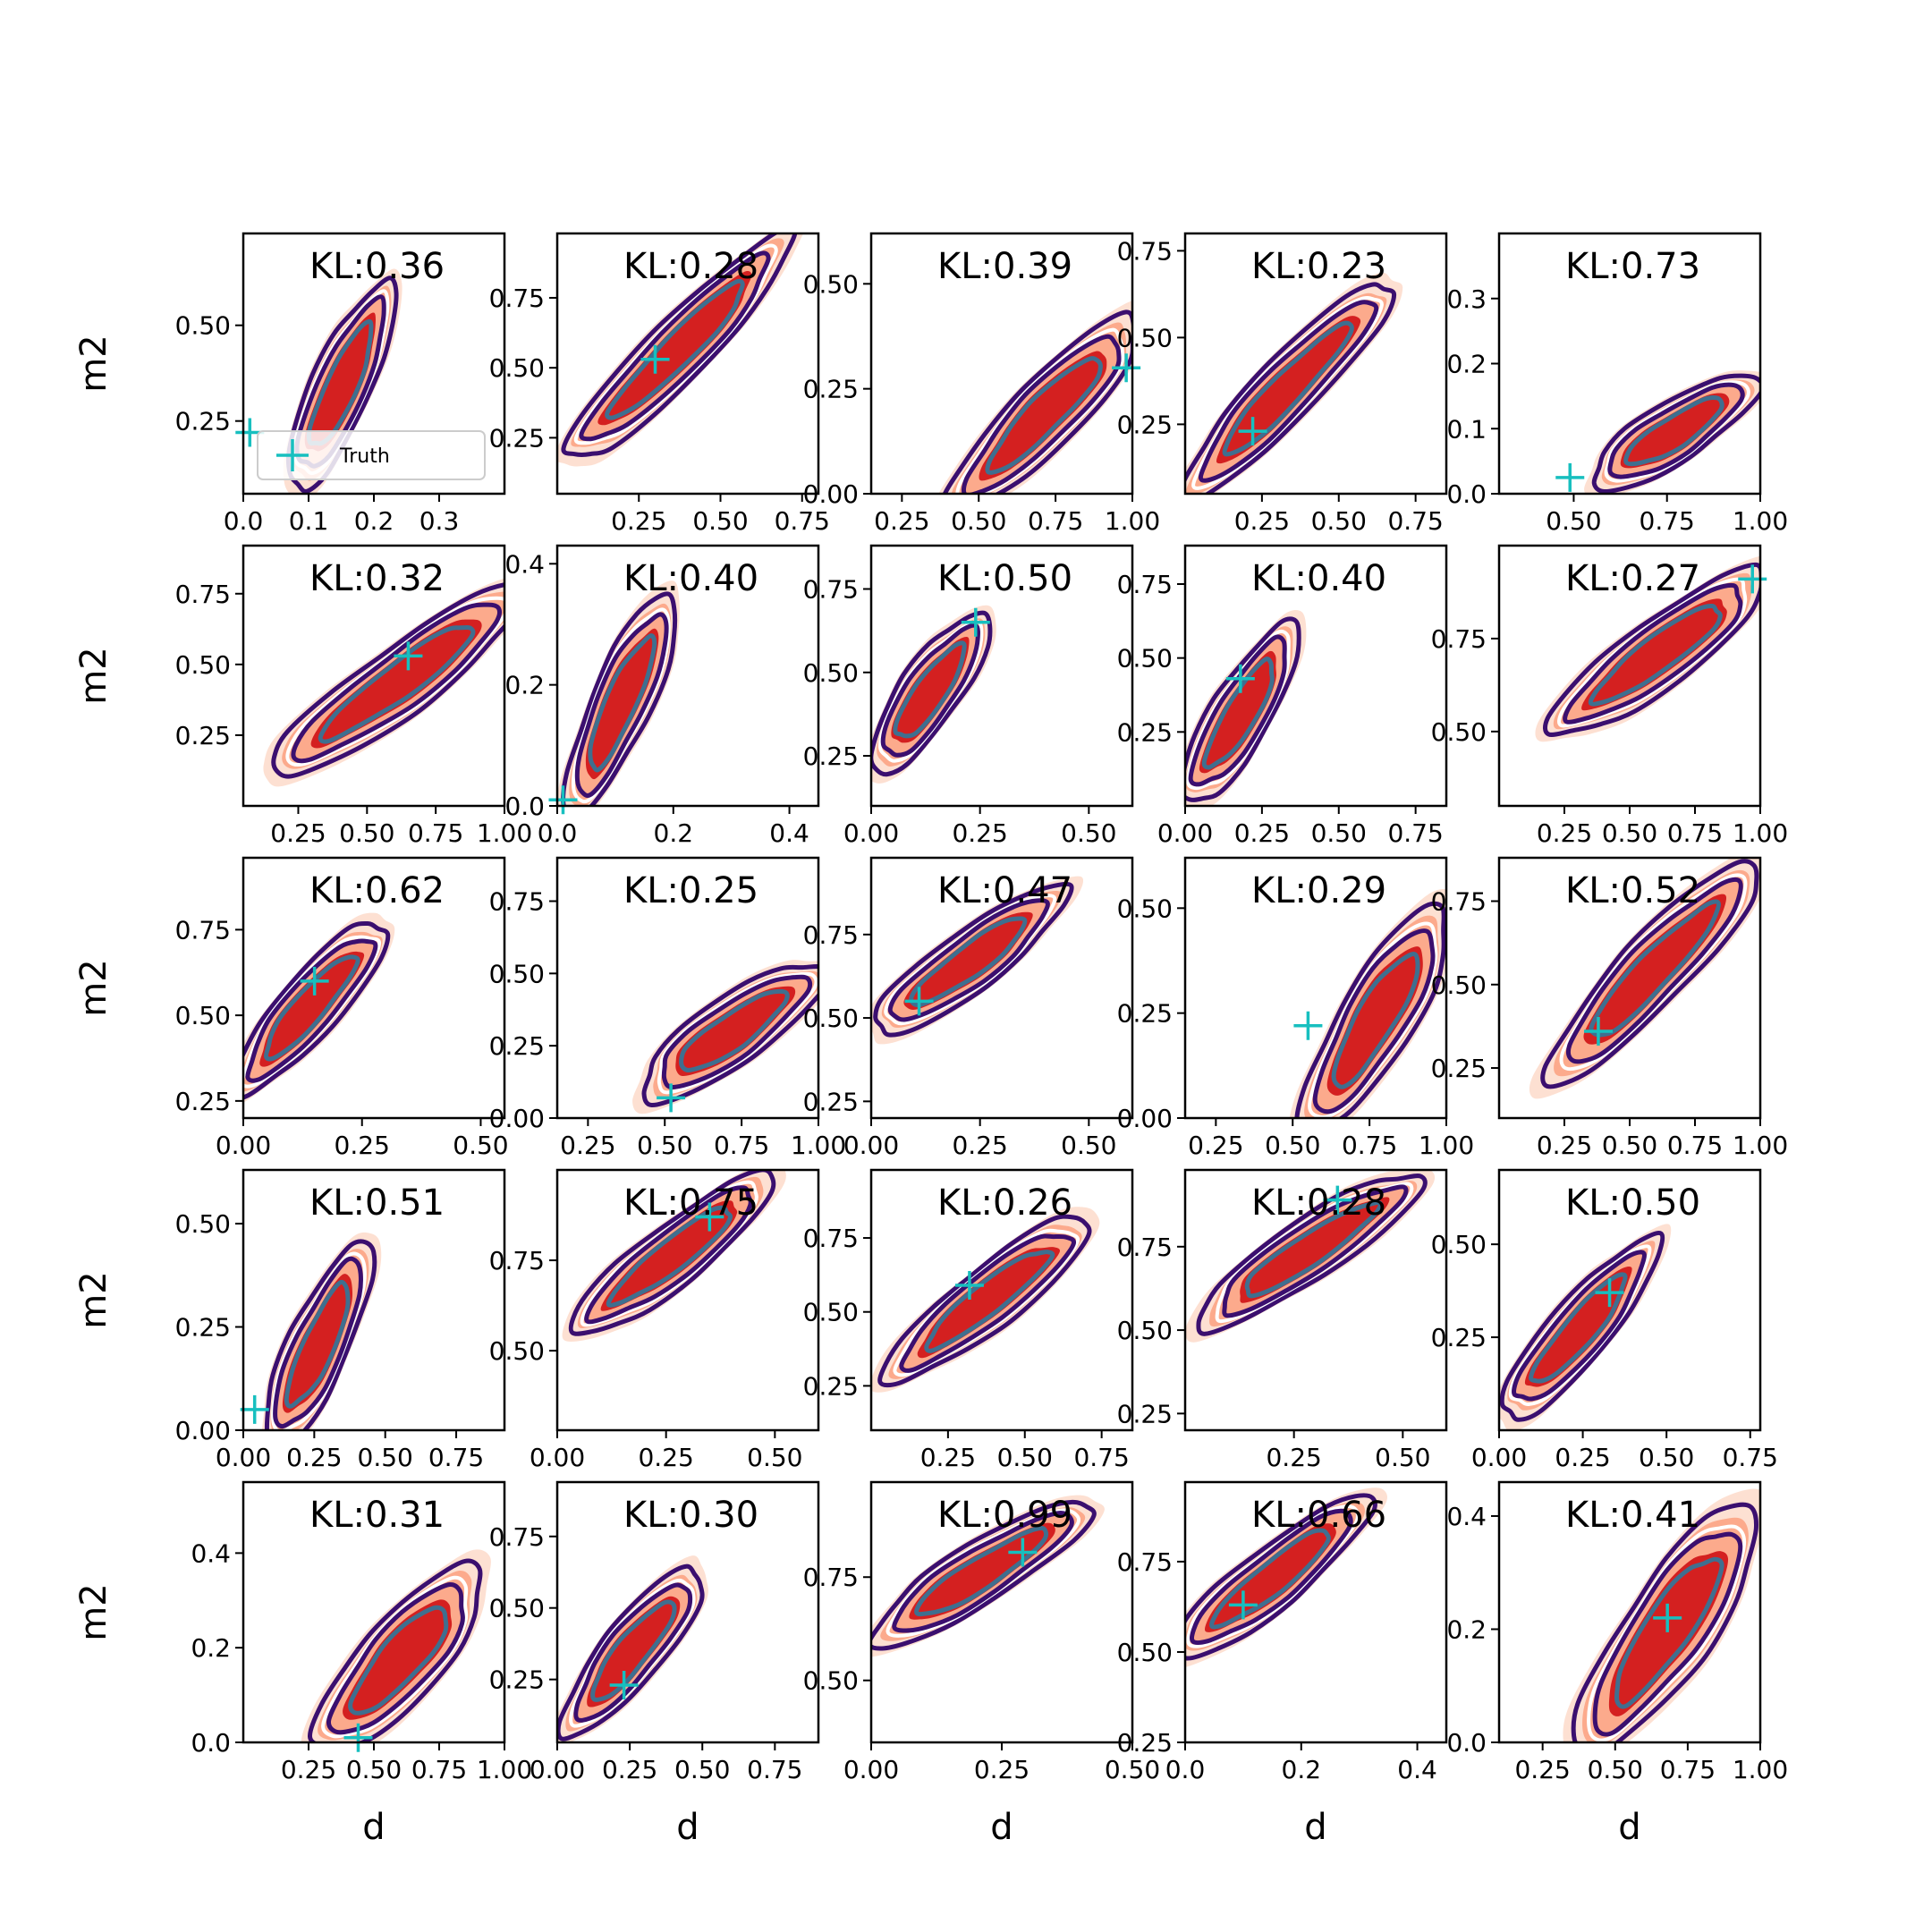  Describe the element at coordinates (690, 890) in the screenshot. I see `kl-divergence-label: KL:0.25` at that location.